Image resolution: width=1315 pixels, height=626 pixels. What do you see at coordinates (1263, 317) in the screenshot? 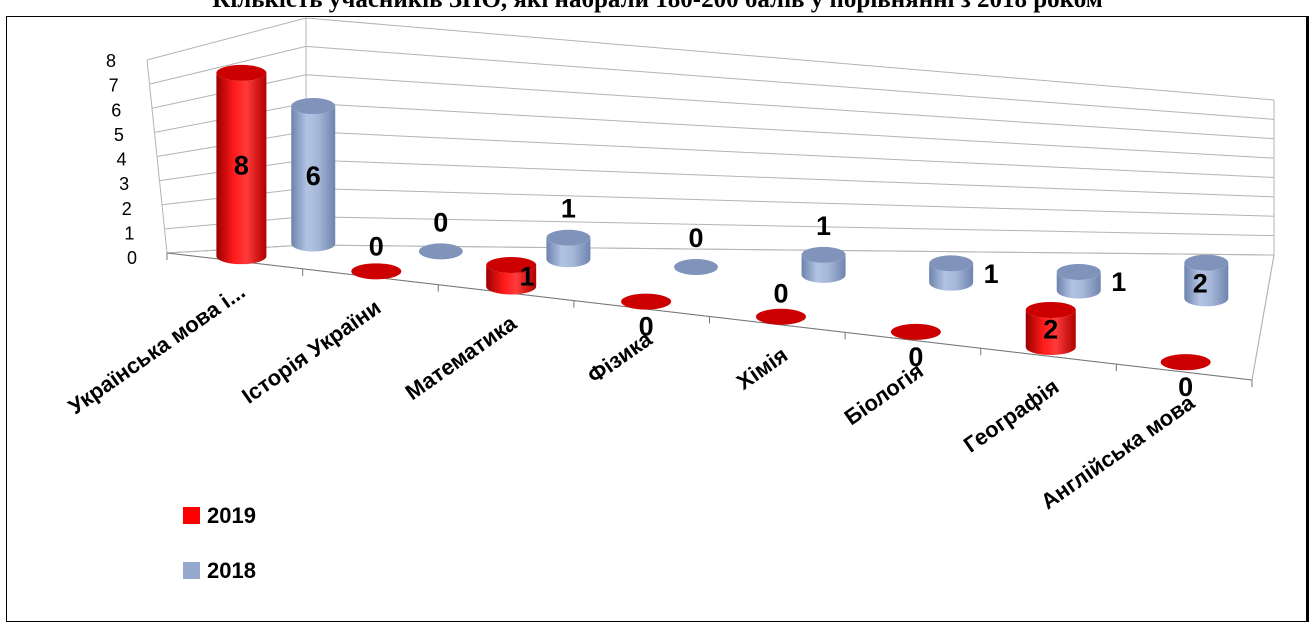
I see `floor-right-edge` at bounding box center [1263, 317].